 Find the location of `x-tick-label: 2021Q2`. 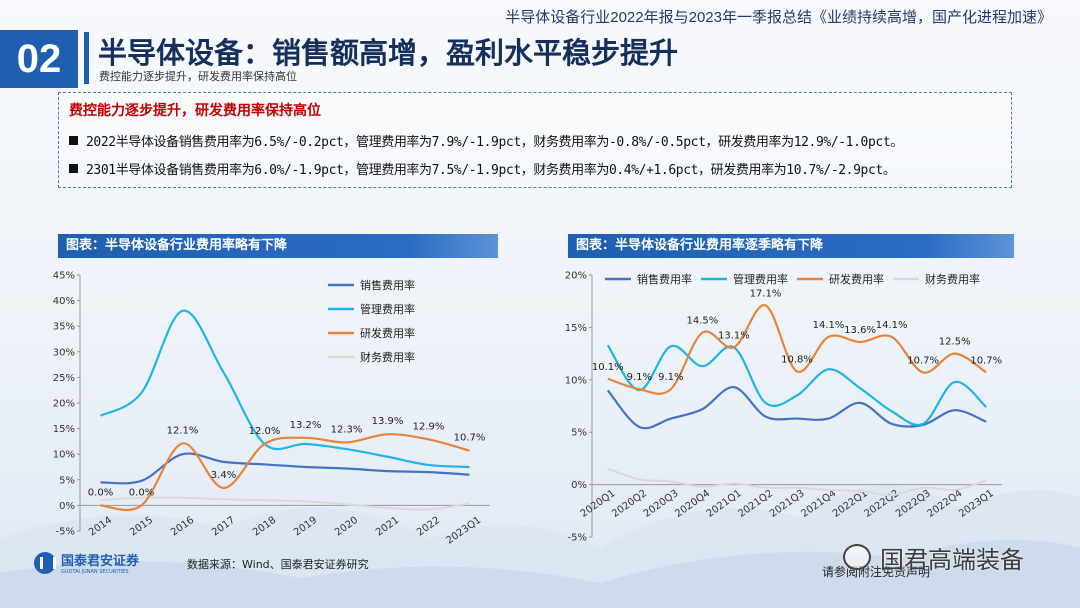

x-tick-label: 2021Q2 is located at coordinates (755, 504).